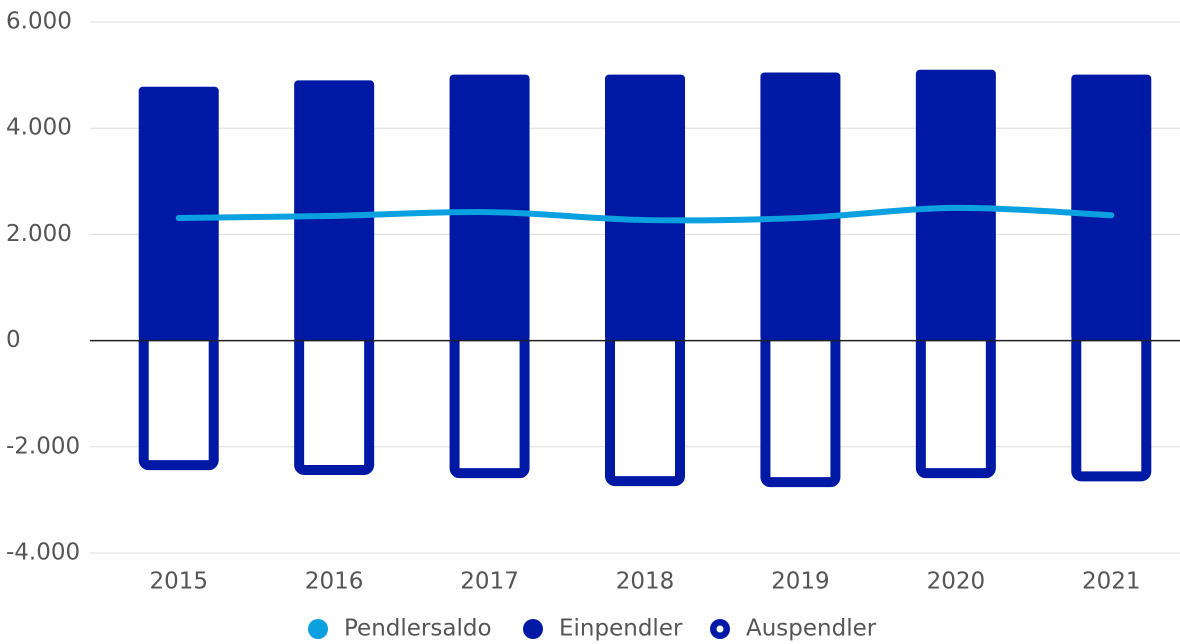 The height and width of the screenshot is (644, 1180). What do you see at coordinates (645, 214) in the screenshot?
I see `line` at bounding box center [645, 214].